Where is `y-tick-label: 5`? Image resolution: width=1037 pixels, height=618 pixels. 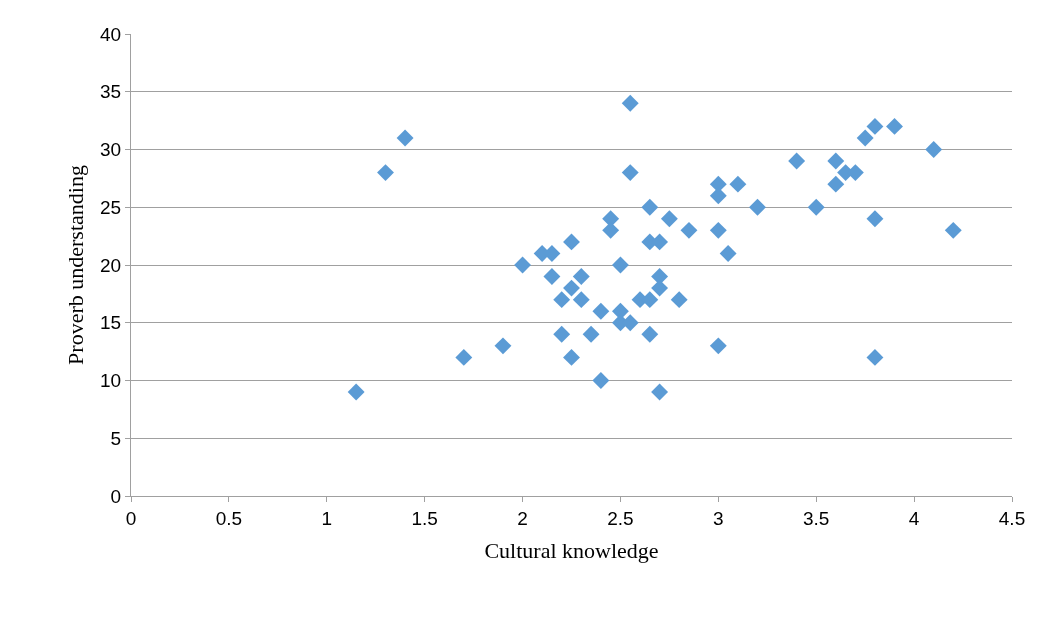
y-tick-label: 5 is located at coordinates (116, 438).